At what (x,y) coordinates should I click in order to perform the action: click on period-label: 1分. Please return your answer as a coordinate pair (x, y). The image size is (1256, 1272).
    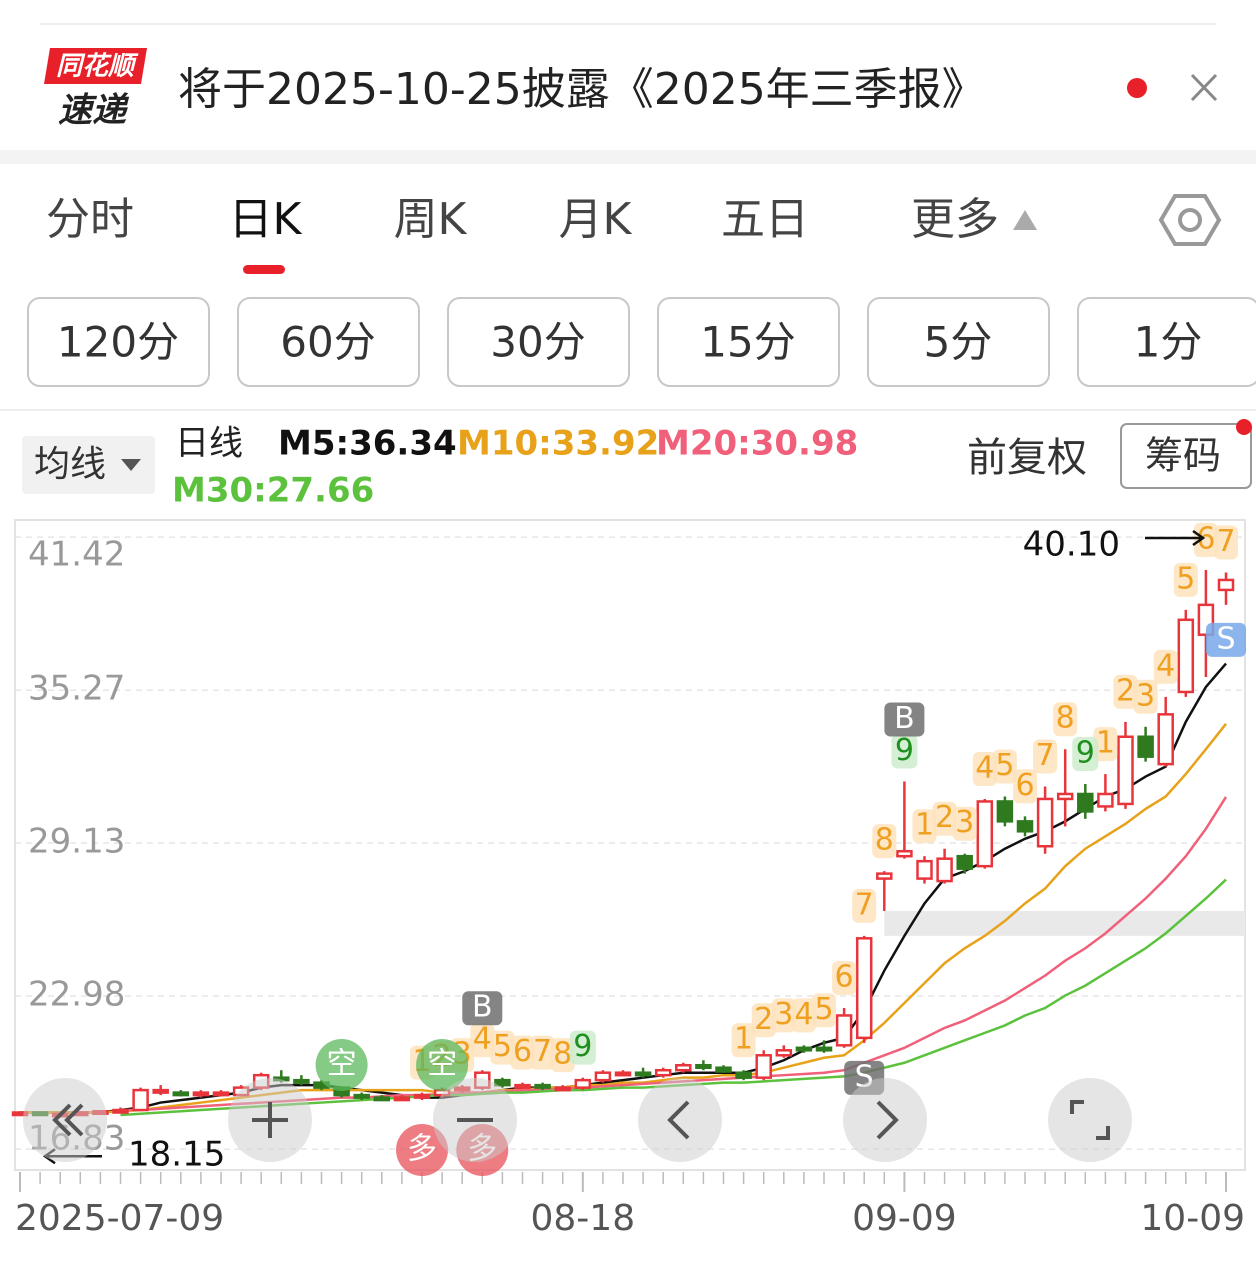
    Looking at the image, I should click on (1168, 342).